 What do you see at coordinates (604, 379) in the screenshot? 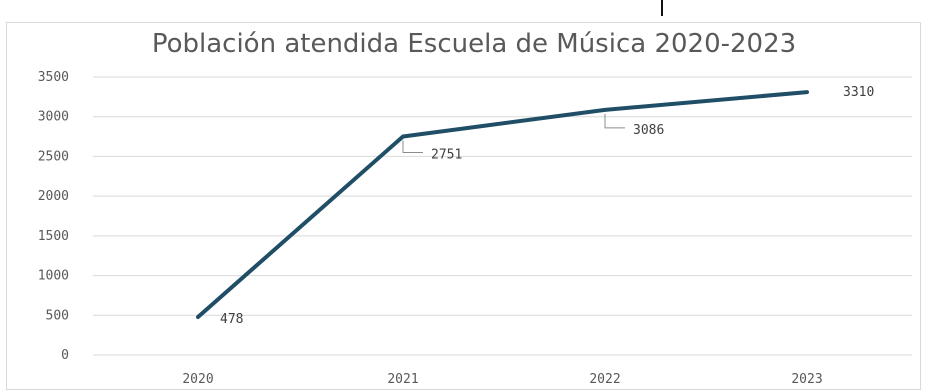
I see `x-tick-label: 2022` at bounding box center [604, 379].